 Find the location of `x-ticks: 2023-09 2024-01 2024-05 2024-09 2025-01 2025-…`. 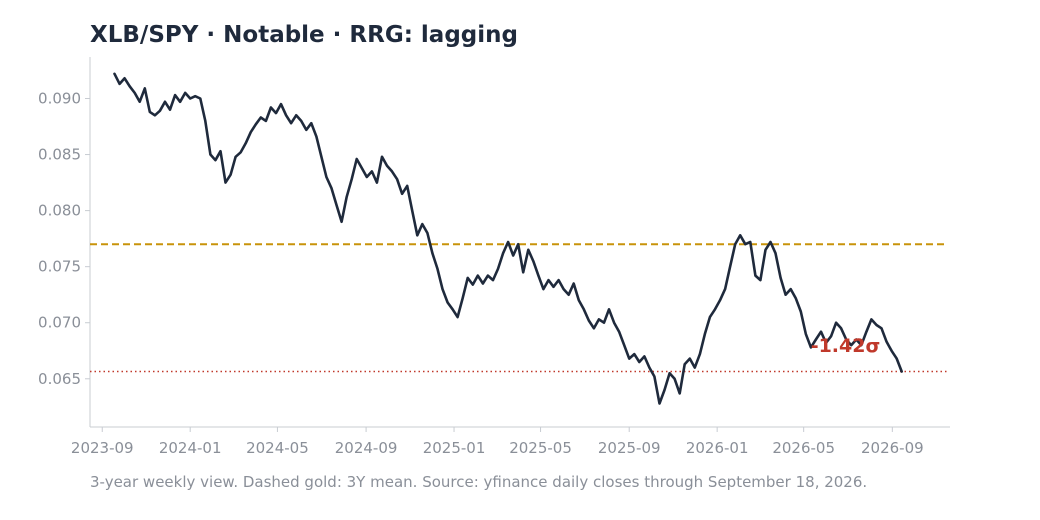

x-ticks: 2023-09 2024-01 2024-05 2024-09 2025-01 2025-… is located at coordinates (497, 442).